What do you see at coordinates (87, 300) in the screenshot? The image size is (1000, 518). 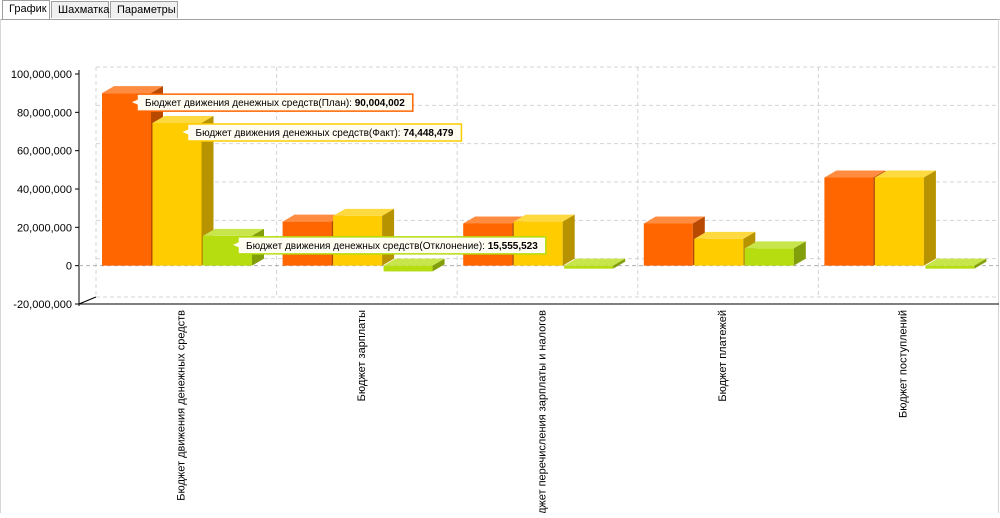 I see `axis-depth-line` at bounding box center [87, 300].